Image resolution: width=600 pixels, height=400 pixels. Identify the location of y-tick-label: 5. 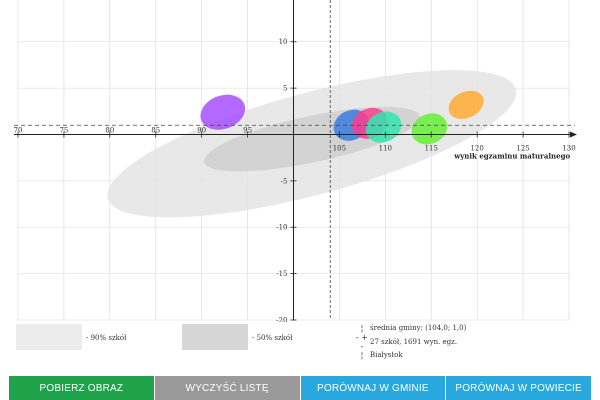
(285, 89).